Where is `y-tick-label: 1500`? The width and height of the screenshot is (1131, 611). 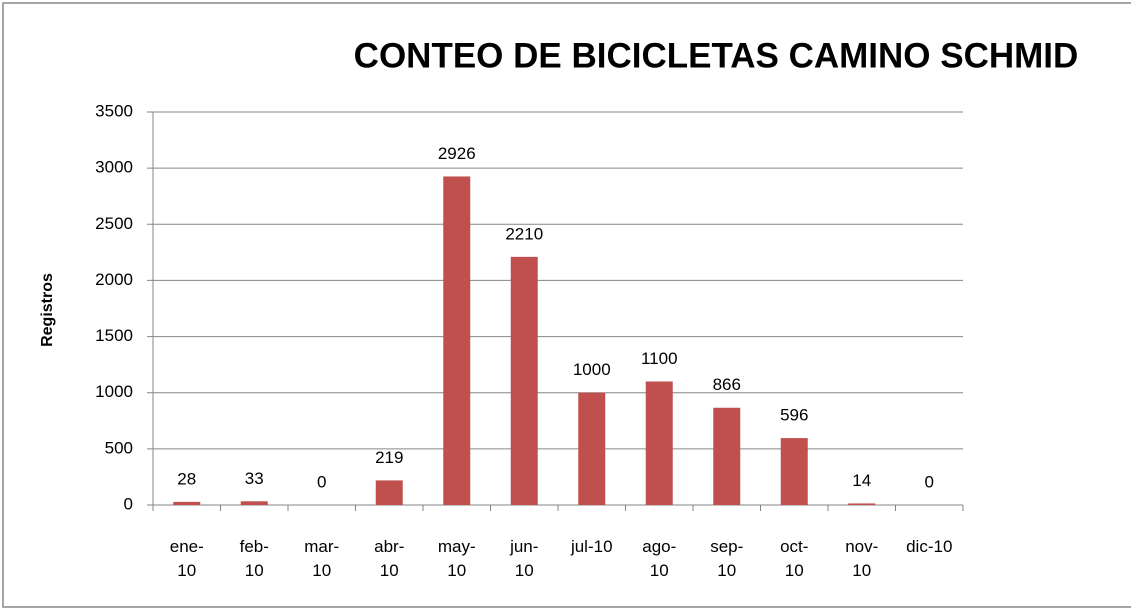
y-tick-label: 1500 is located at coordinates (114, 335).